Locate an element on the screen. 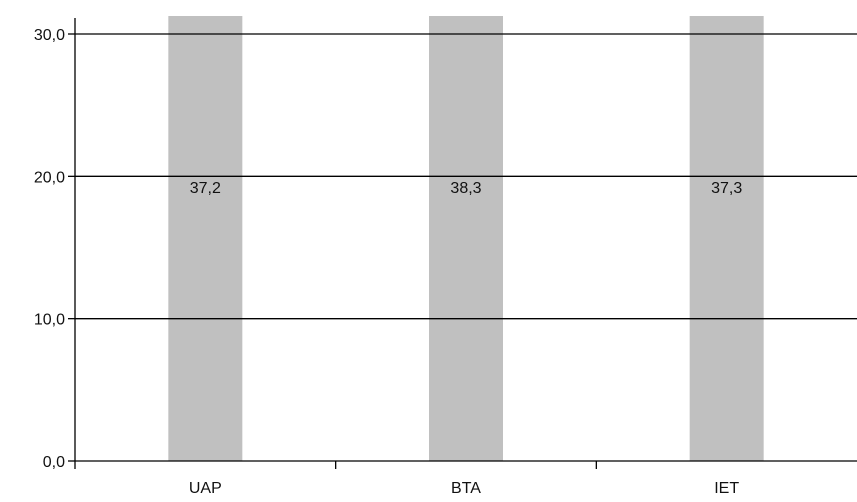 Image resolution: width=857 pixels, height=502 pixels. bar-iet is located at coordinates (726, 238).